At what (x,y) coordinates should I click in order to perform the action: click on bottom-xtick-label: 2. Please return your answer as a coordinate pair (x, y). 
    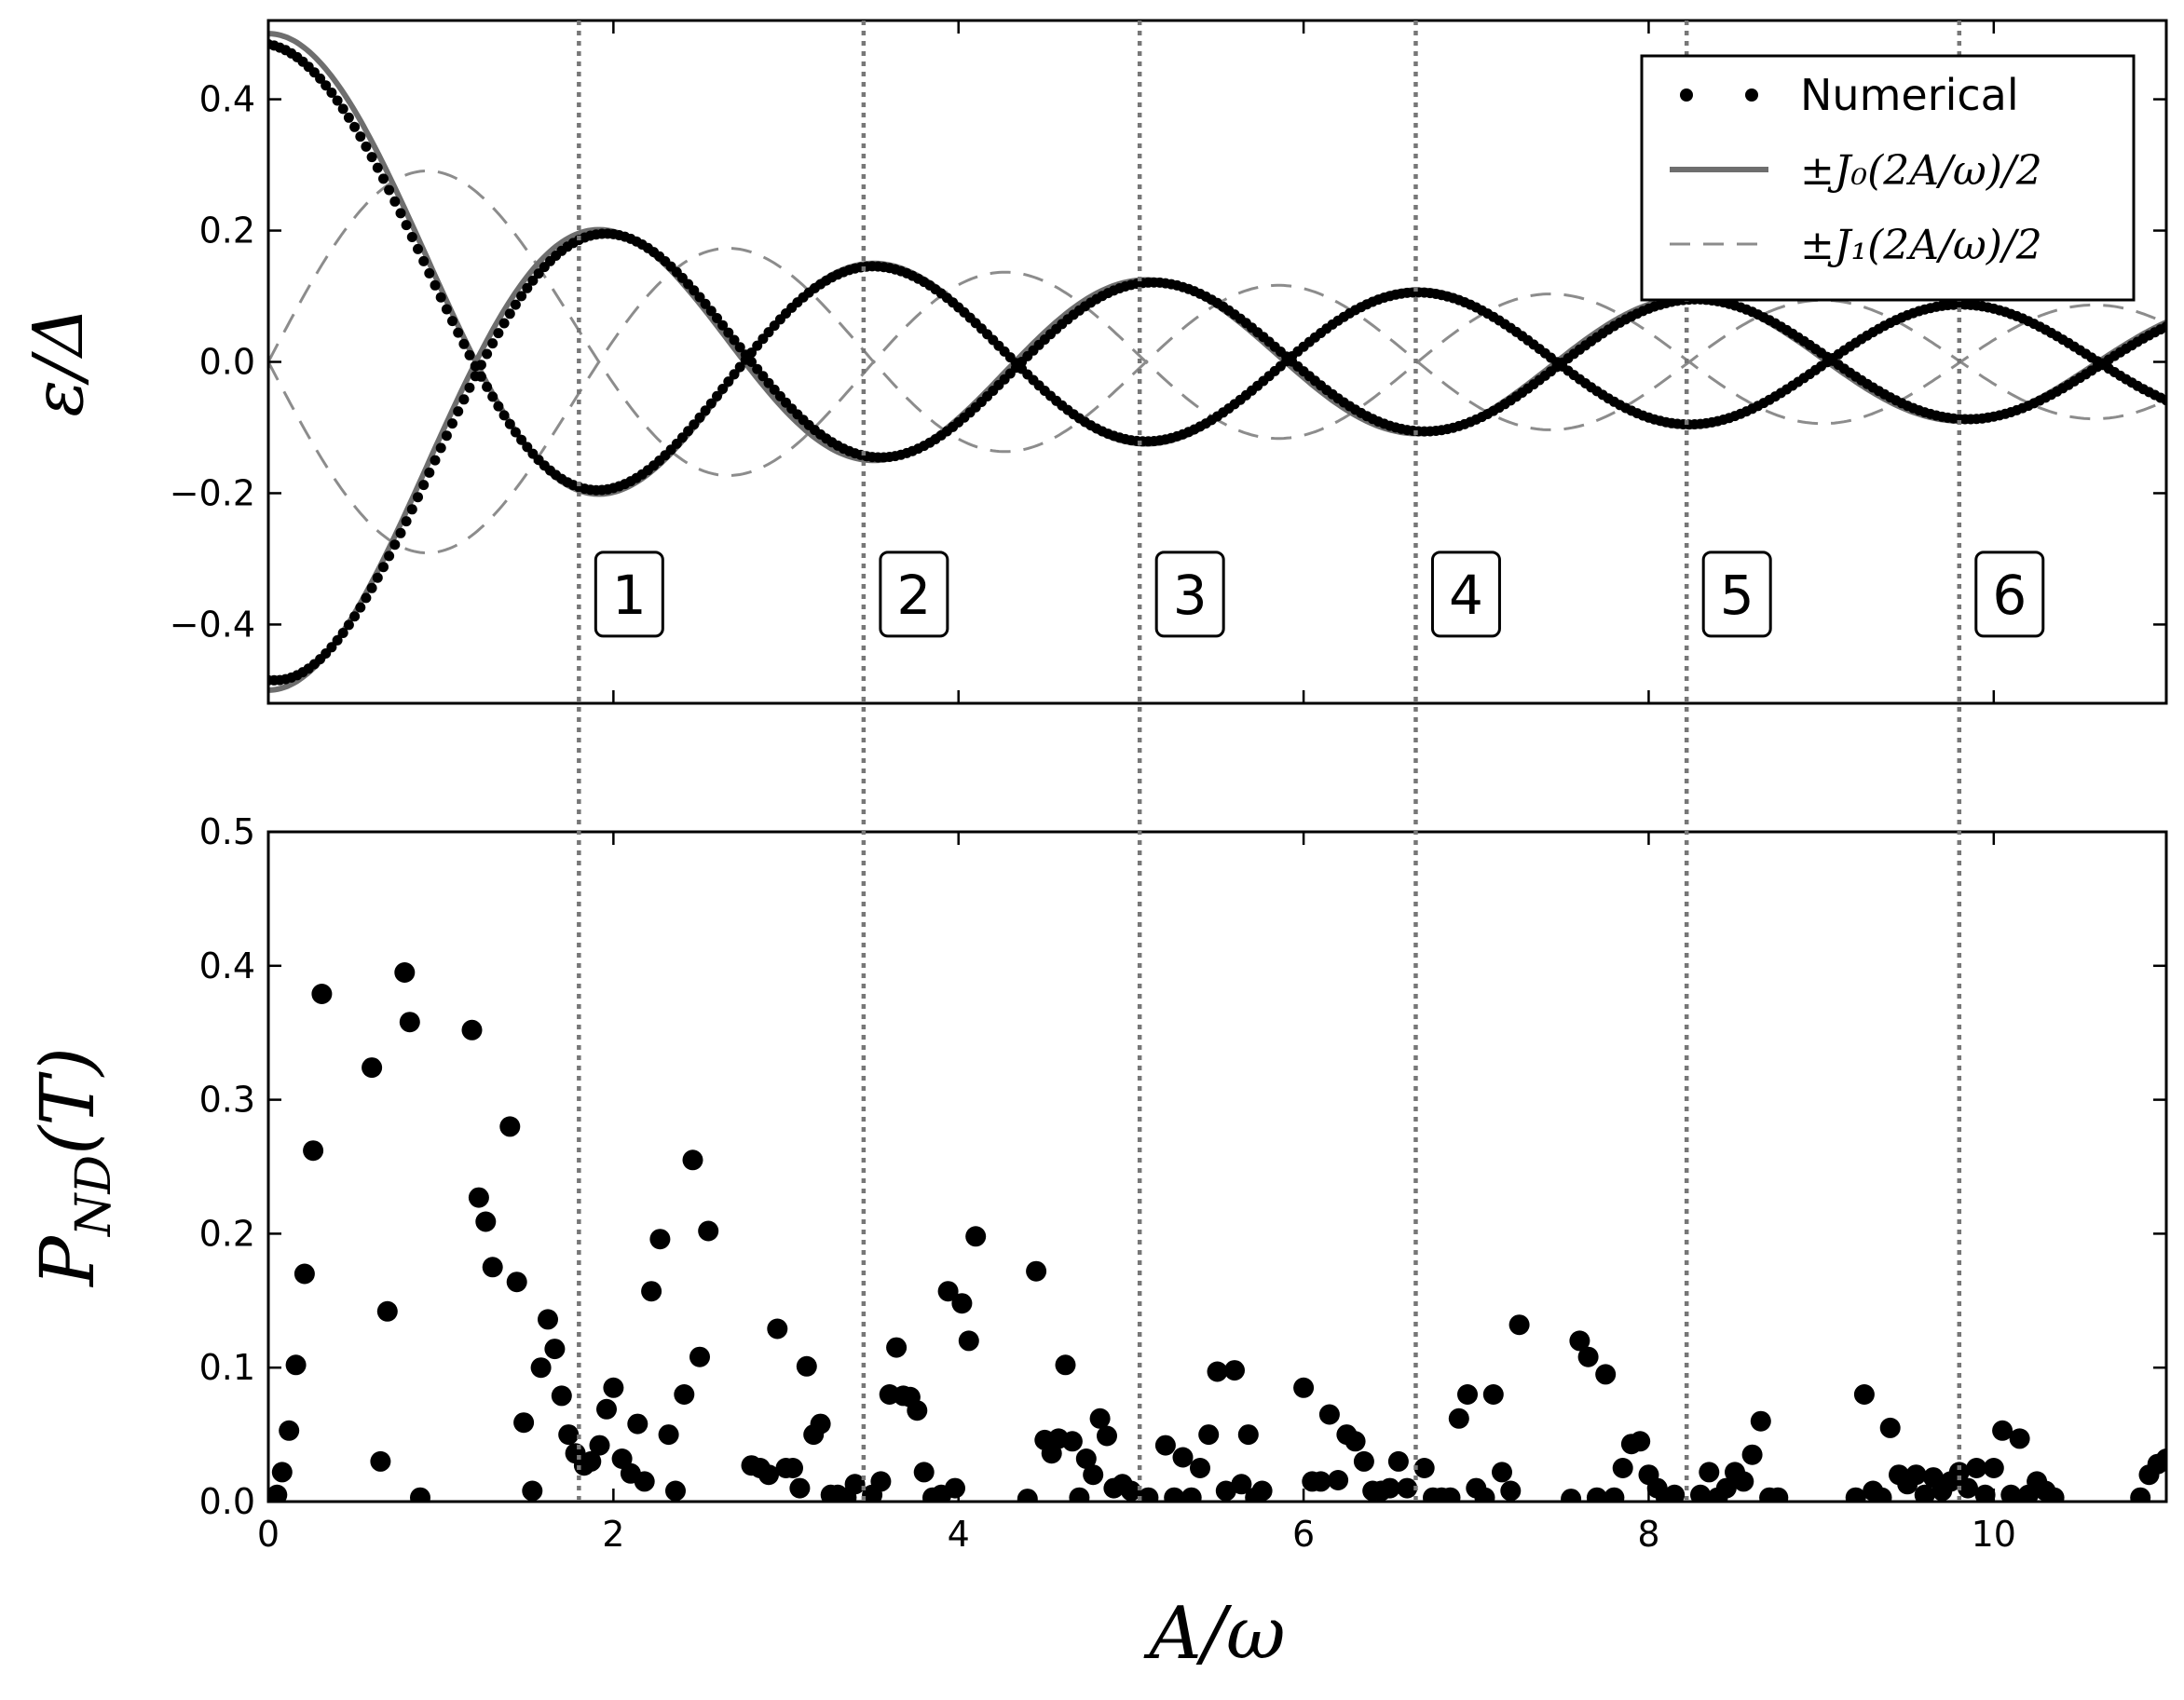
    Looking at the image, I should click on (613, 1534).